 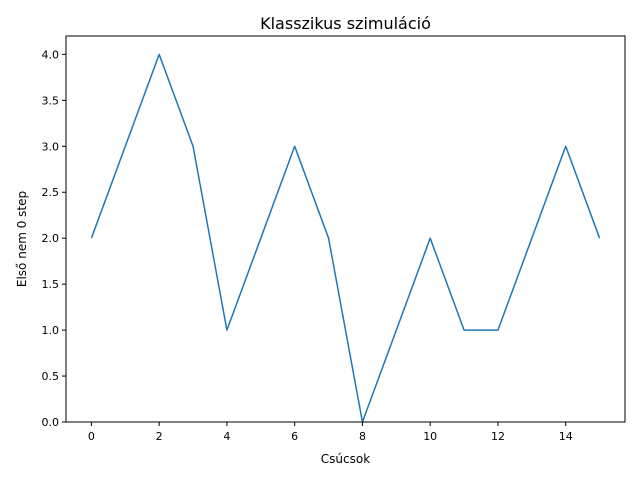 What do you see at coordinates (51, 422) in the screenshot?
I see `y-tick-label: 0.0` at bounding box center [51, 422].